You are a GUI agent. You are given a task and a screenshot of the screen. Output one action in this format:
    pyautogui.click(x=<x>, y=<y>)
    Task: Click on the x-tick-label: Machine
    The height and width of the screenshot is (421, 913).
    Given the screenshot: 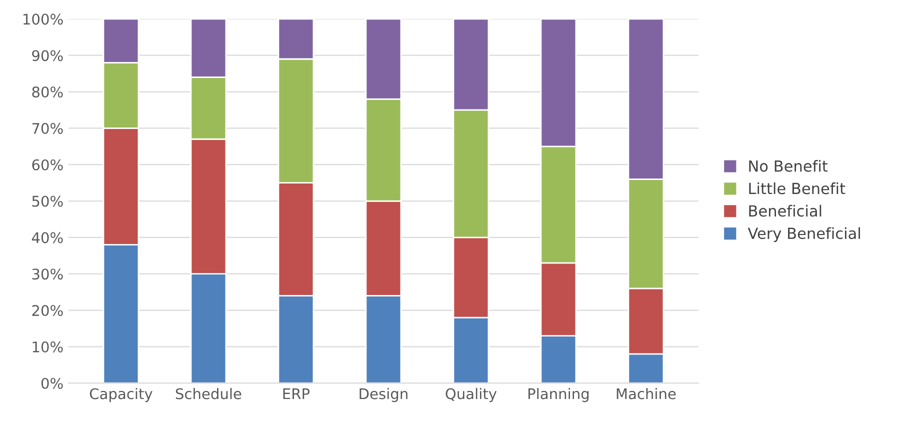 What is the action you would take?
    pyautogui.click(x=646, y=394)
    